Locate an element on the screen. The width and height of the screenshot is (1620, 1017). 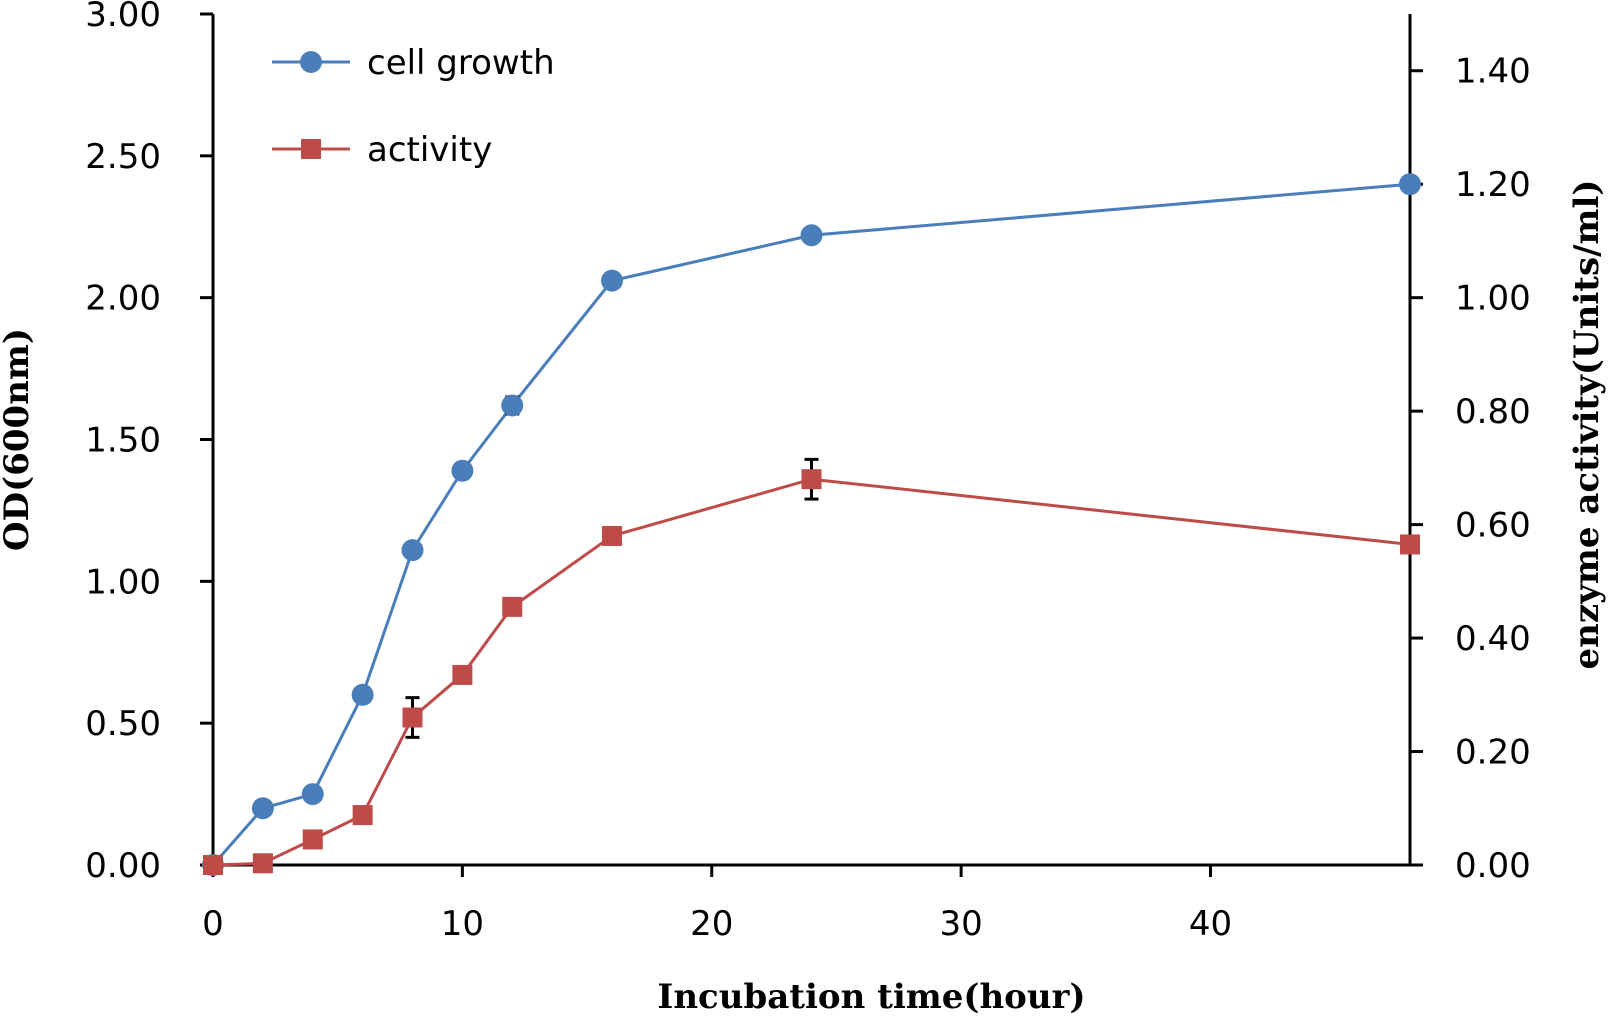
y-right-tick-label: 1.00 is located at coordinates (1493, 299).